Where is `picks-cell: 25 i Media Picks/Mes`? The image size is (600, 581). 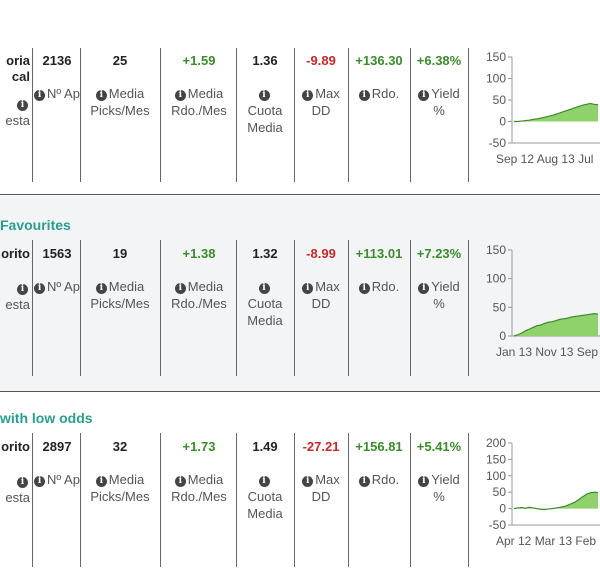 picks-cell: 25 i Media Picks/Mes is located at coordinates (120, 86).